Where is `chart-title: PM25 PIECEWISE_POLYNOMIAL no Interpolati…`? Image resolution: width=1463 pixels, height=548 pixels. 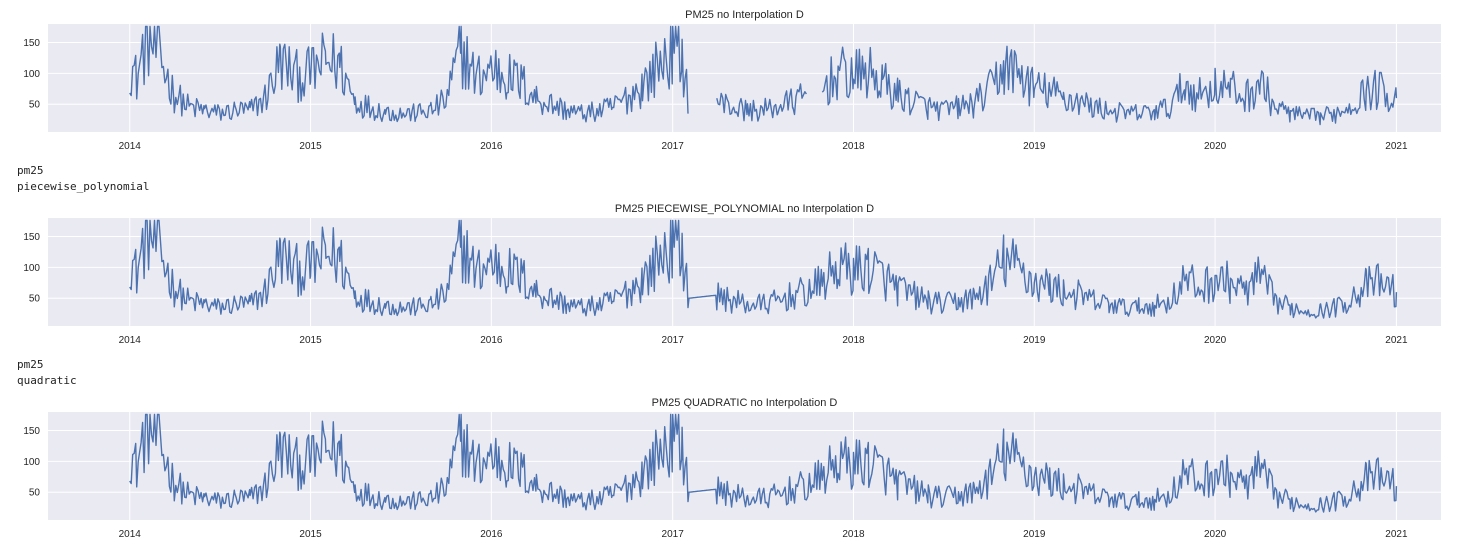
chart-title: PM25 PIECEWISE_POLYNOMIAL no Interpolati… is located at coordinates (744, 209).